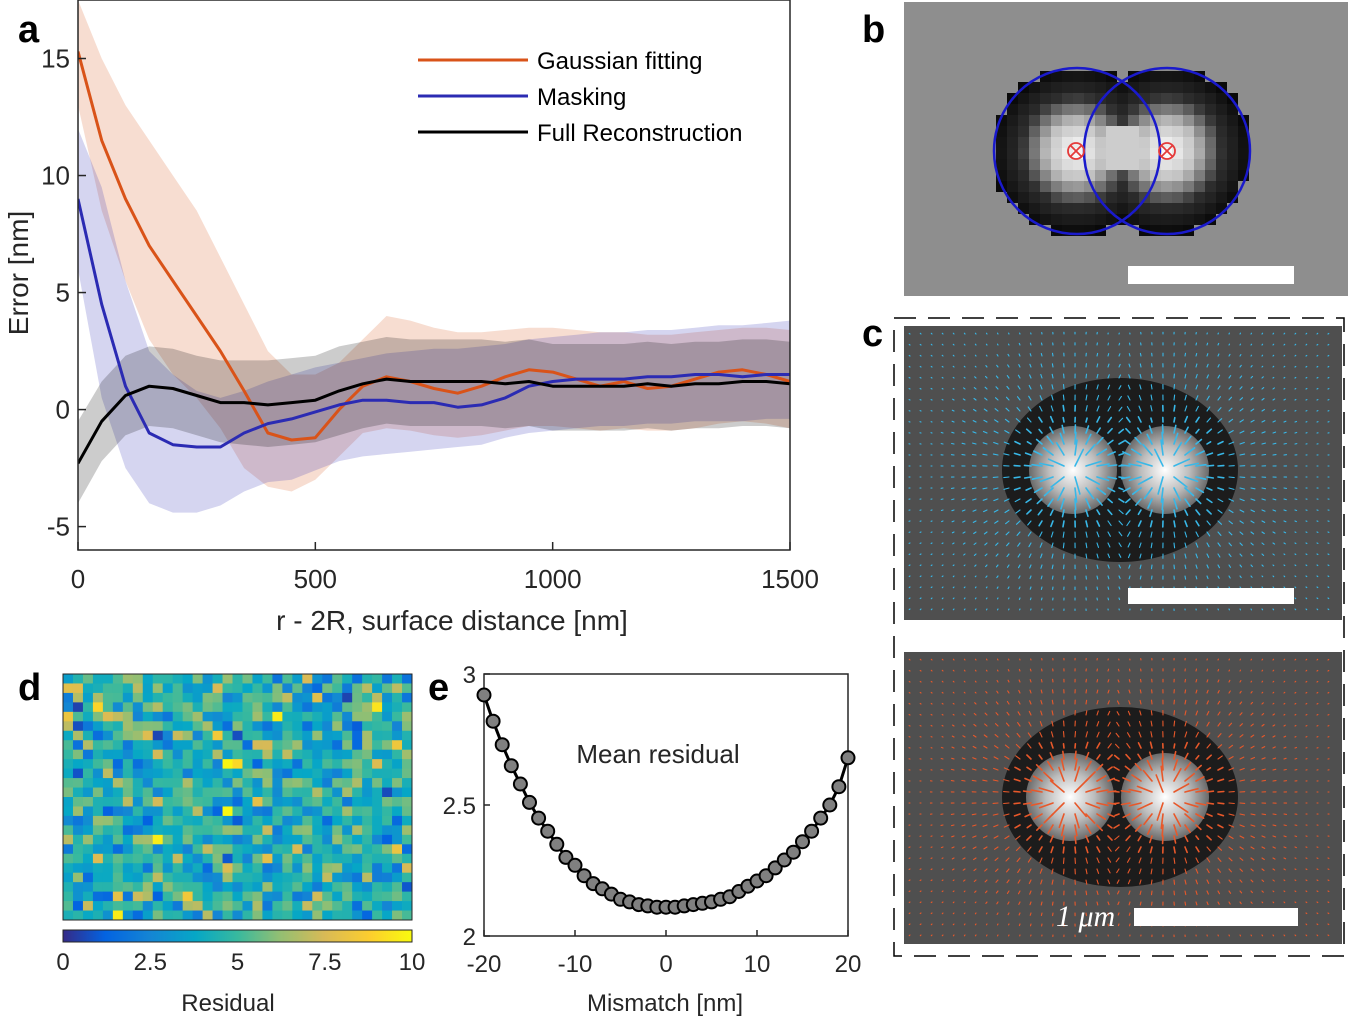 The image size is (1351, 1023). I want to click on data-point, so click(493, 721).